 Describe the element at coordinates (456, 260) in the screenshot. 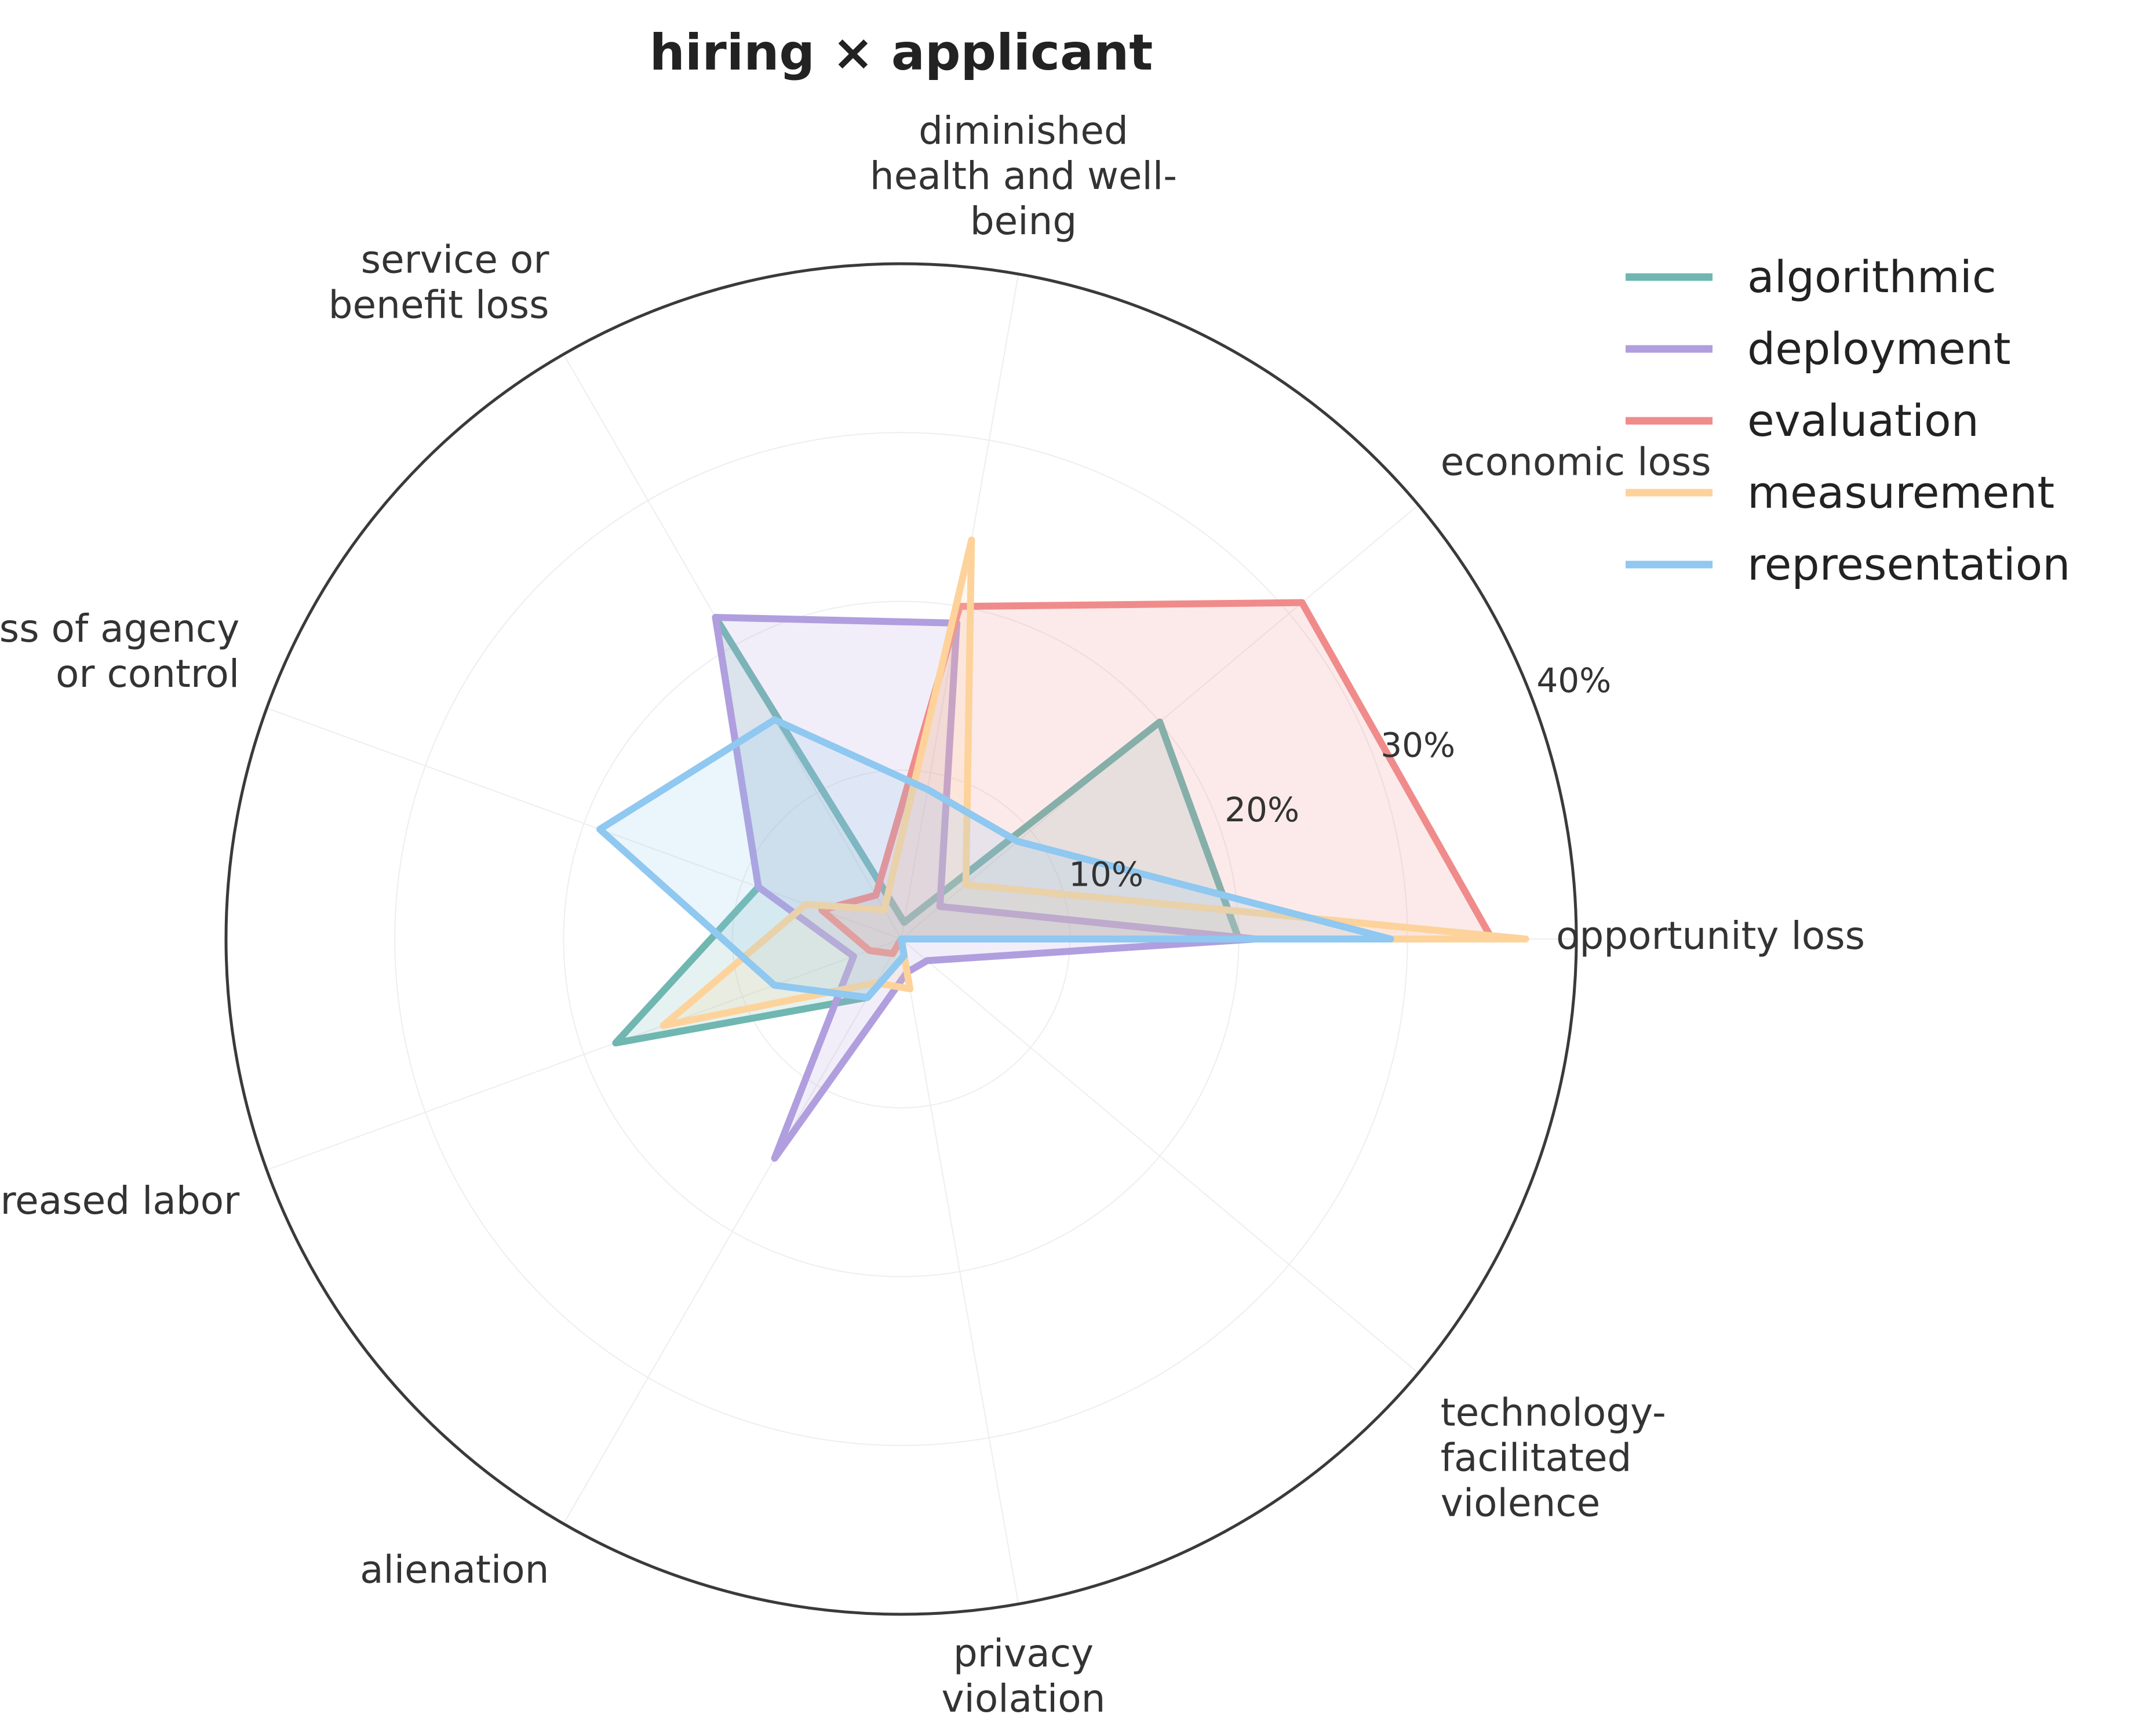

I see `axis-label-line: service or` at that location.